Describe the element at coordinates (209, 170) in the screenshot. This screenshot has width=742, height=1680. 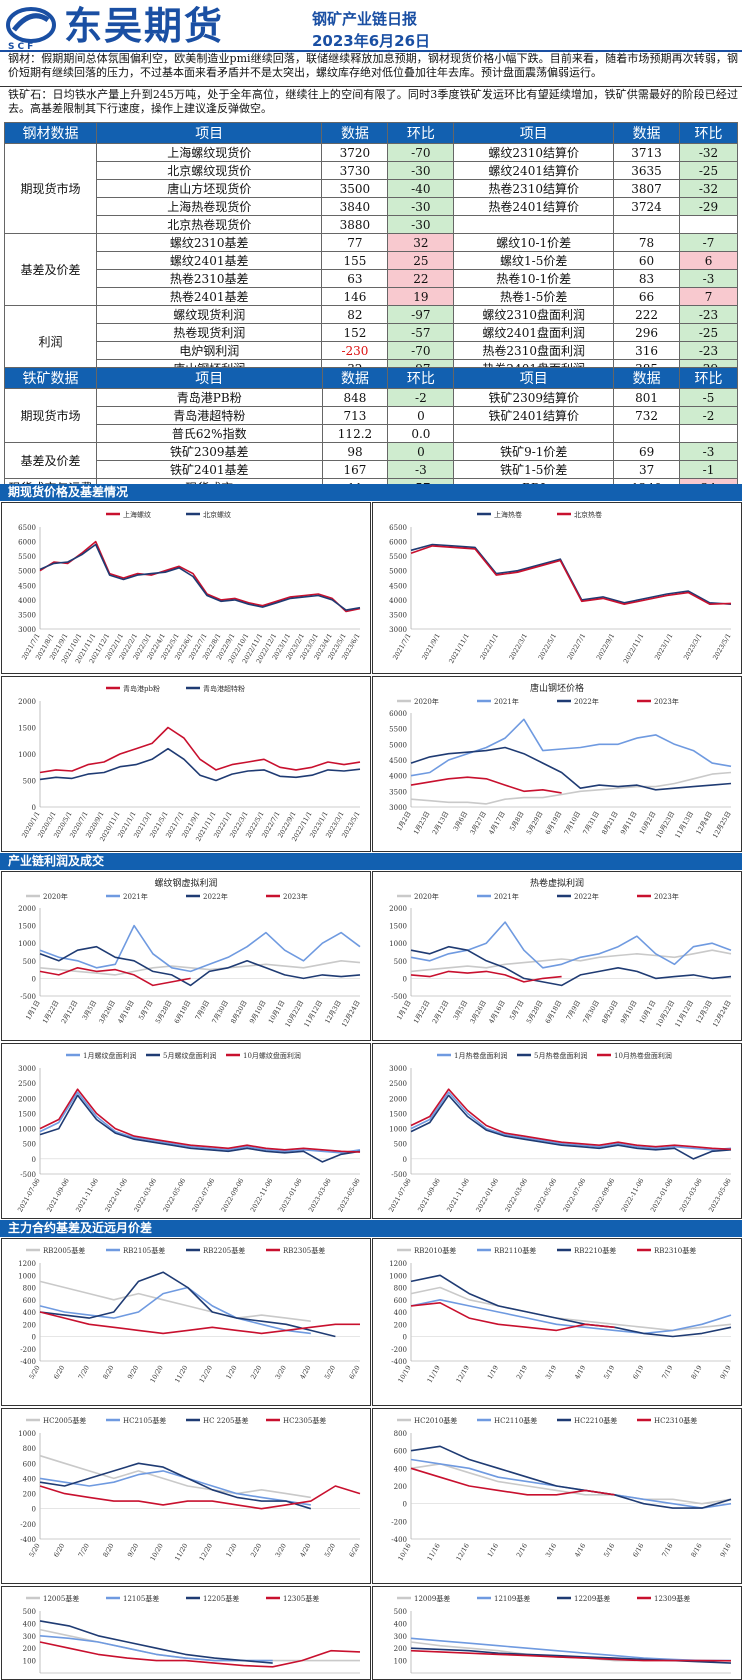
I see `item-name: 北京螺纹现货价` at that location.